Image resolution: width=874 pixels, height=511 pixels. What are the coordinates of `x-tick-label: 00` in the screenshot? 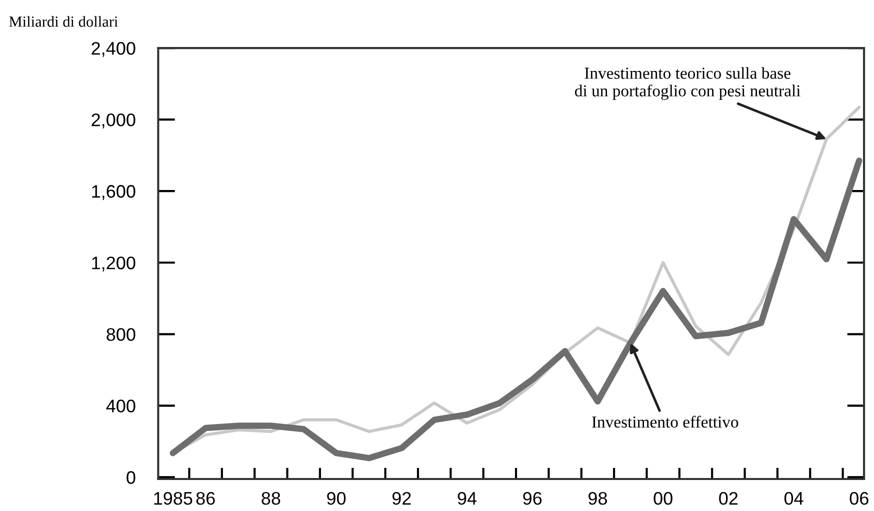 It's located at (663, 498).